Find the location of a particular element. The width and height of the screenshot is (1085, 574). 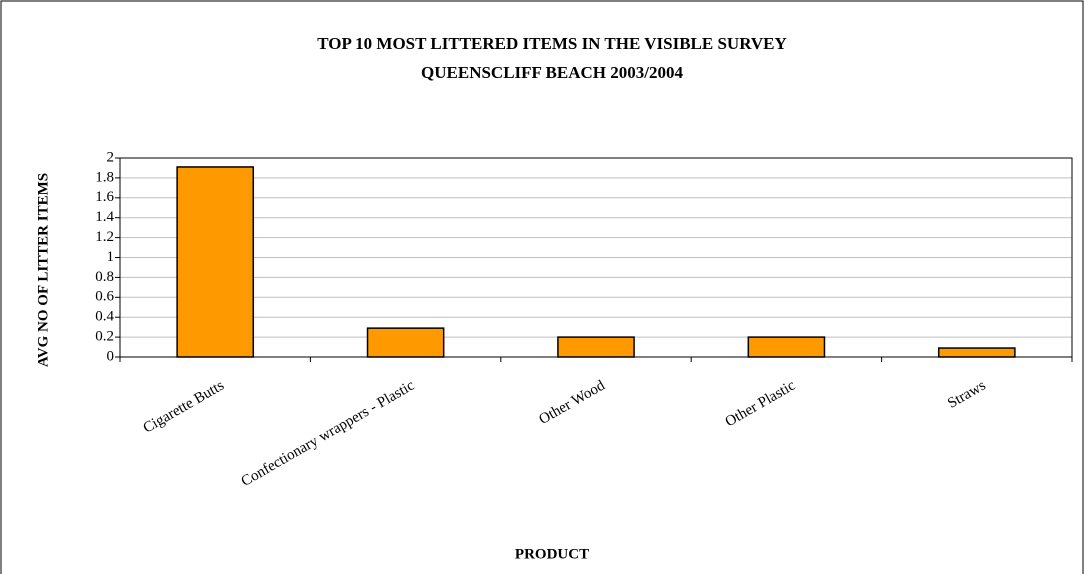

x-axis-title: PRODUCT is located at coordinates (552, 554).